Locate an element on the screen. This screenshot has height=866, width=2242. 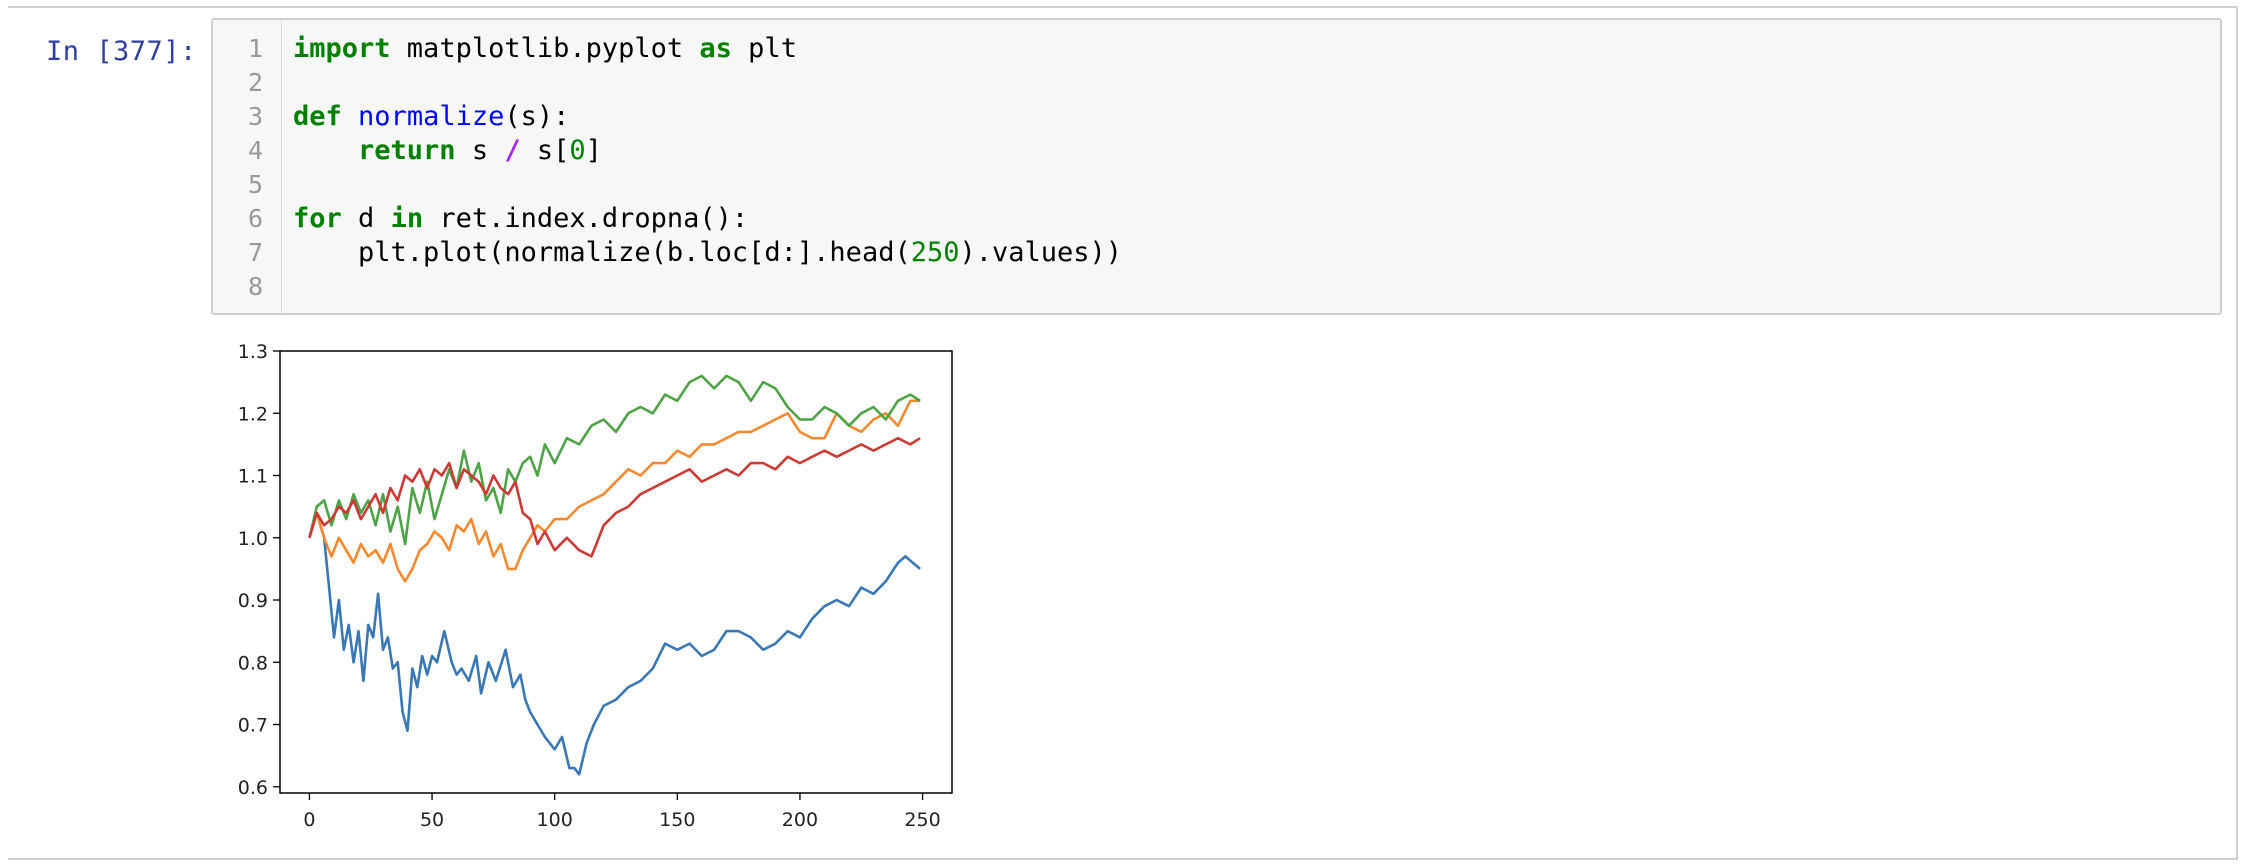
code-token: s is located at coordinates (480, 150).